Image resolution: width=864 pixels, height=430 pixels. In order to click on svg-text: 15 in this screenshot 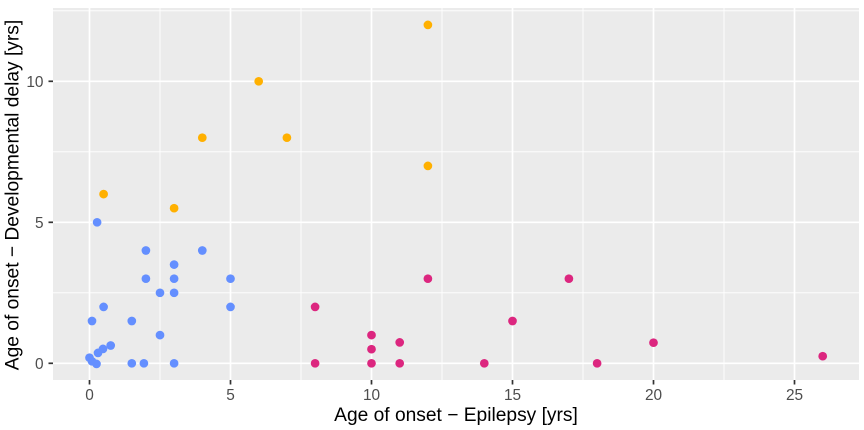, I will do `click(512, 395)`.